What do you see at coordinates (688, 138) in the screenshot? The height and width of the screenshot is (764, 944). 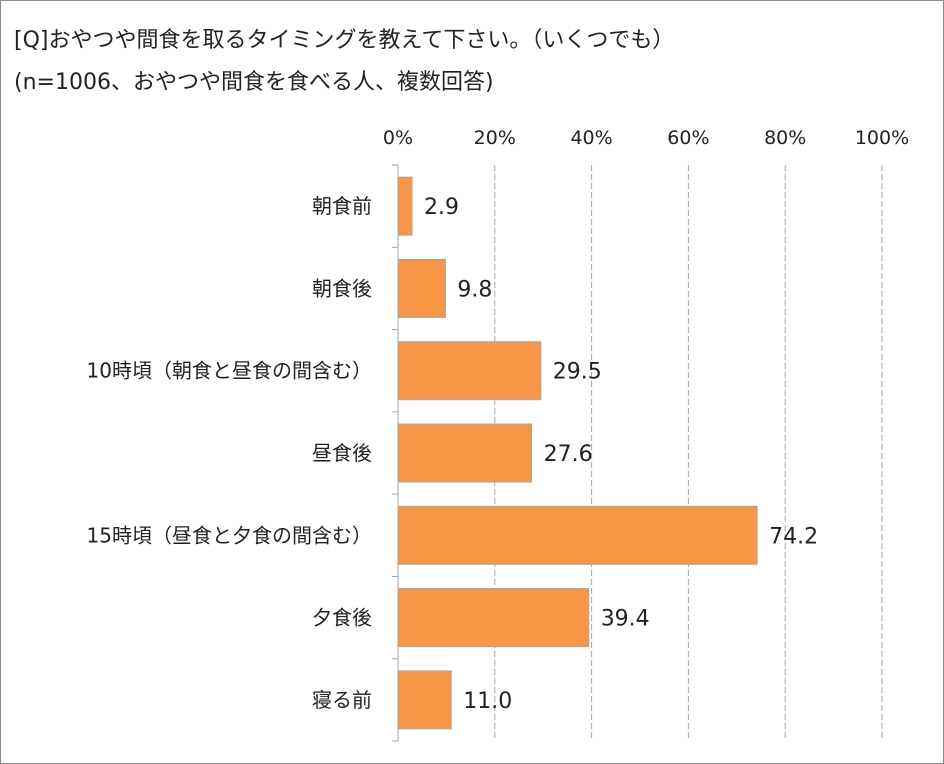 I see `x-tick-label: 60%` at bounding box center [688, 138].